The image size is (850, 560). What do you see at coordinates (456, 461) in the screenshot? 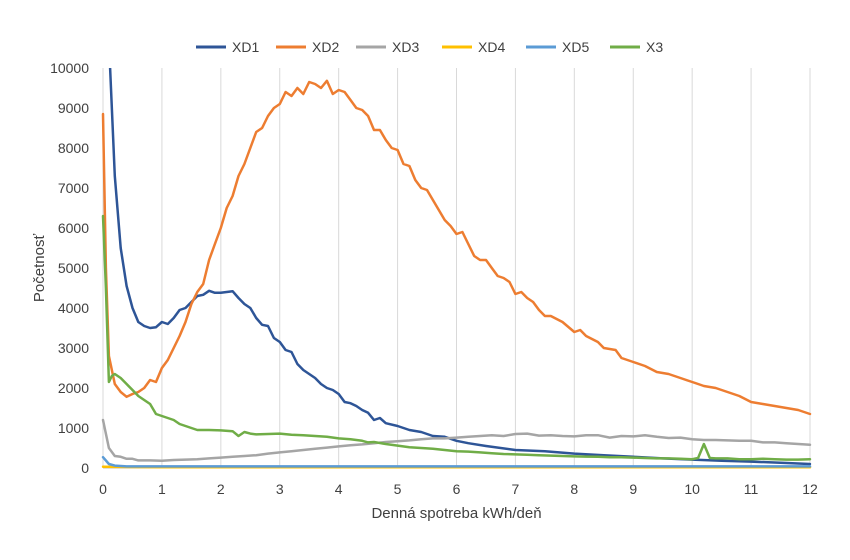
I see `series-line-xd5` at bounding box center [456, 461].